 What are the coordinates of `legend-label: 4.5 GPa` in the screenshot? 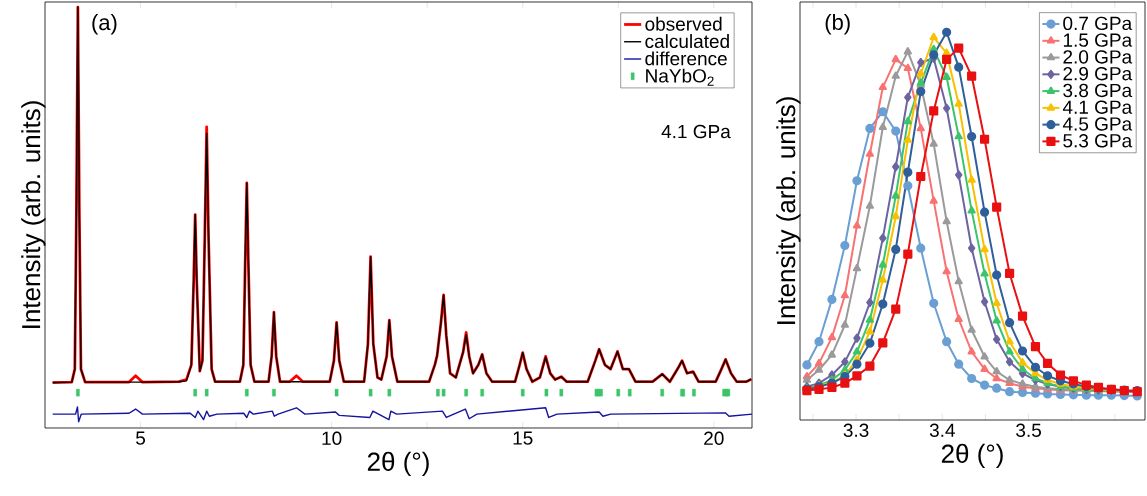 It's located at (1097, 124).